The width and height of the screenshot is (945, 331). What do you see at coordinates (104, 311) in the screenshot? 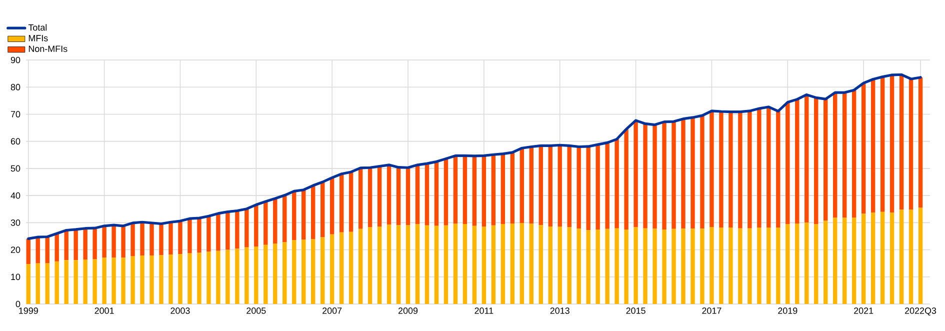
I see `x-tick-label: 2001` at bounding box center [104, 311].